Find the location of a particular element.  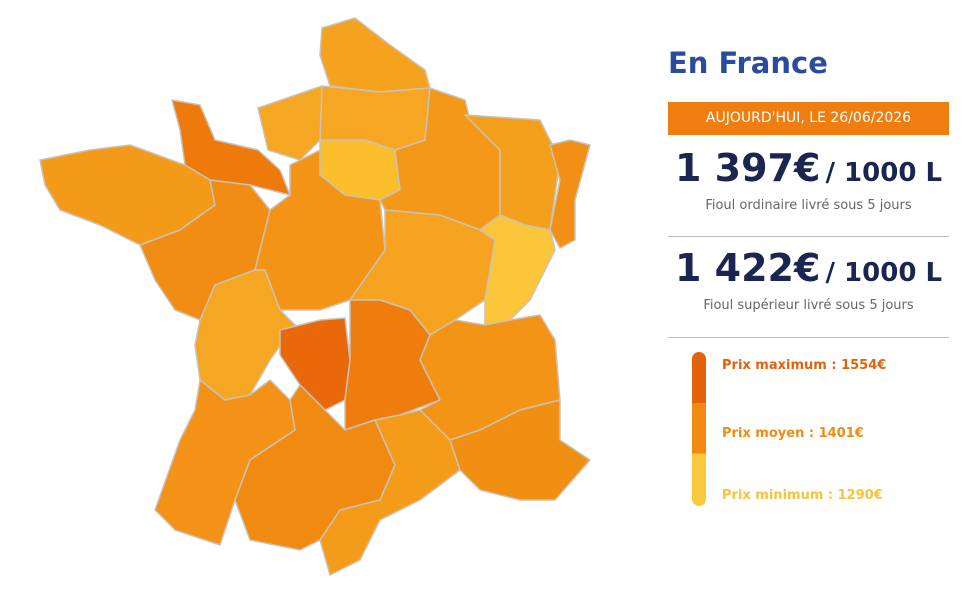

legend-label: Prix moyen : 1401€ is located at coordinates (793, 433).